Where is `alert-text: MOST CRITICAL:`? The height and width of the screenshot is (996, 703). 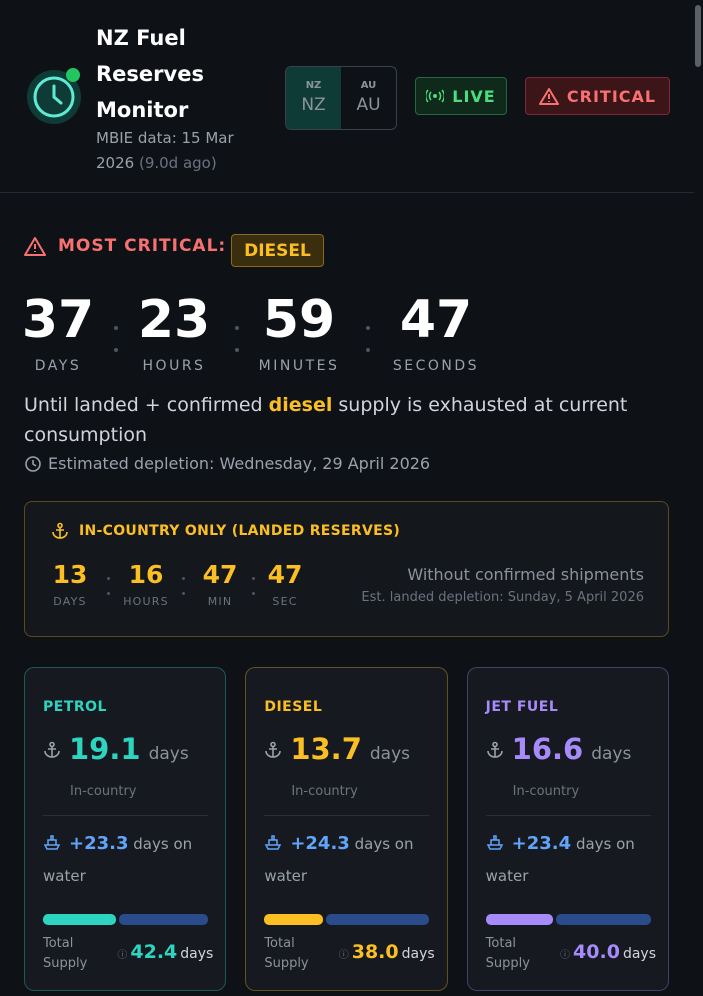 alert-text: MOST CRITICAL: is located at coordinates (142, 246).